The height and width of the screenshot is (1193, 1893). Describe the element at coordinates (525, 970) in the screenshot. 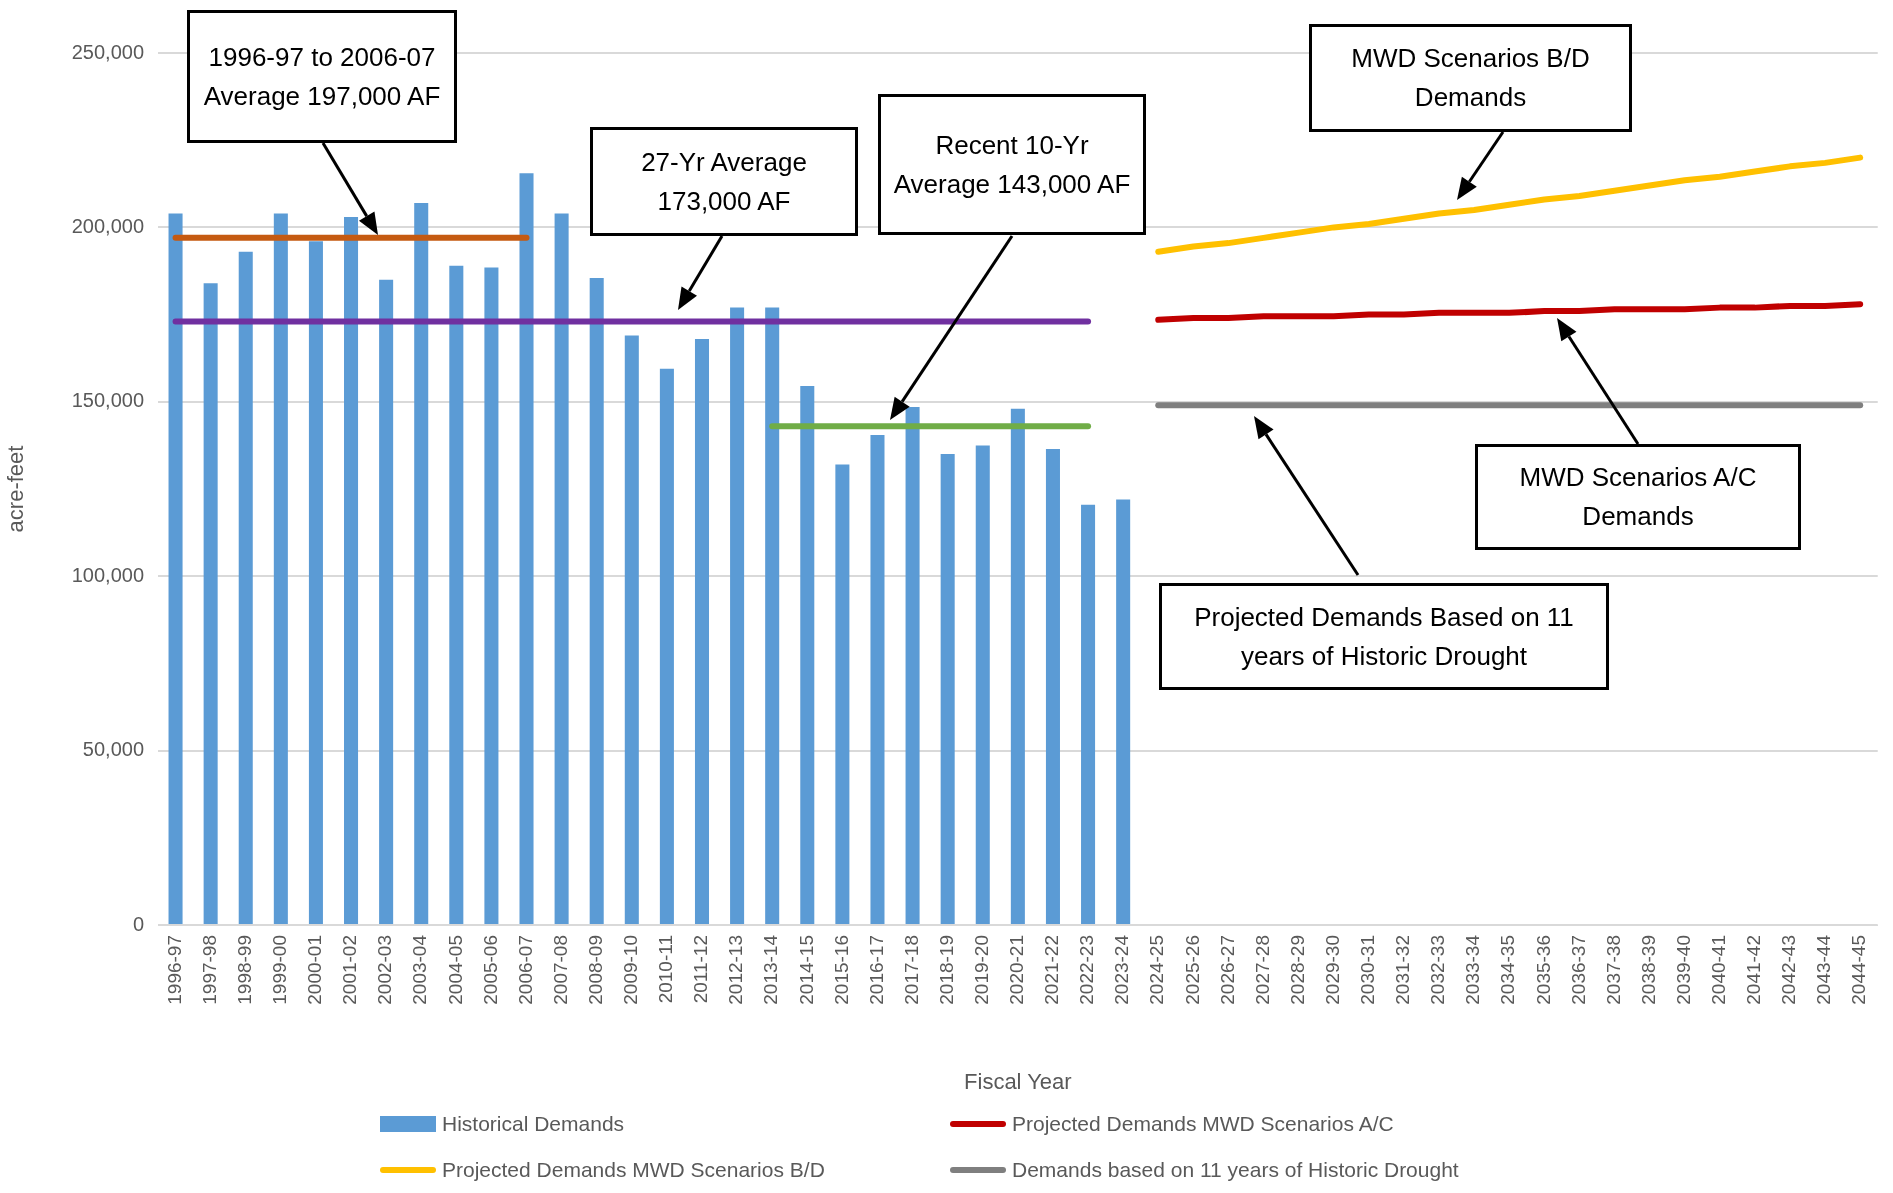

I see `x-tick-label: 2006-07` at that location.